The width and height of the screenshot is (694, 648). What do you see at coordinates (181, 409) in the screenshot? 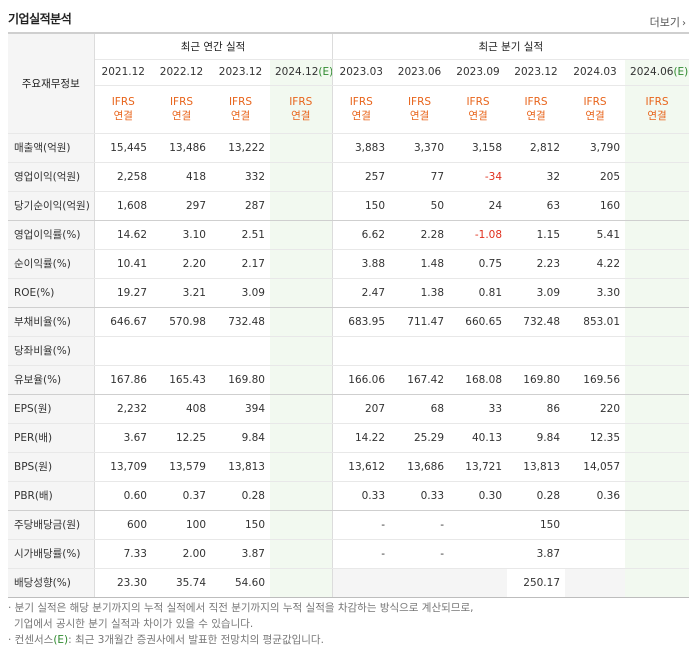
I see `table-cell: 408` at bounding box center [181, 409].